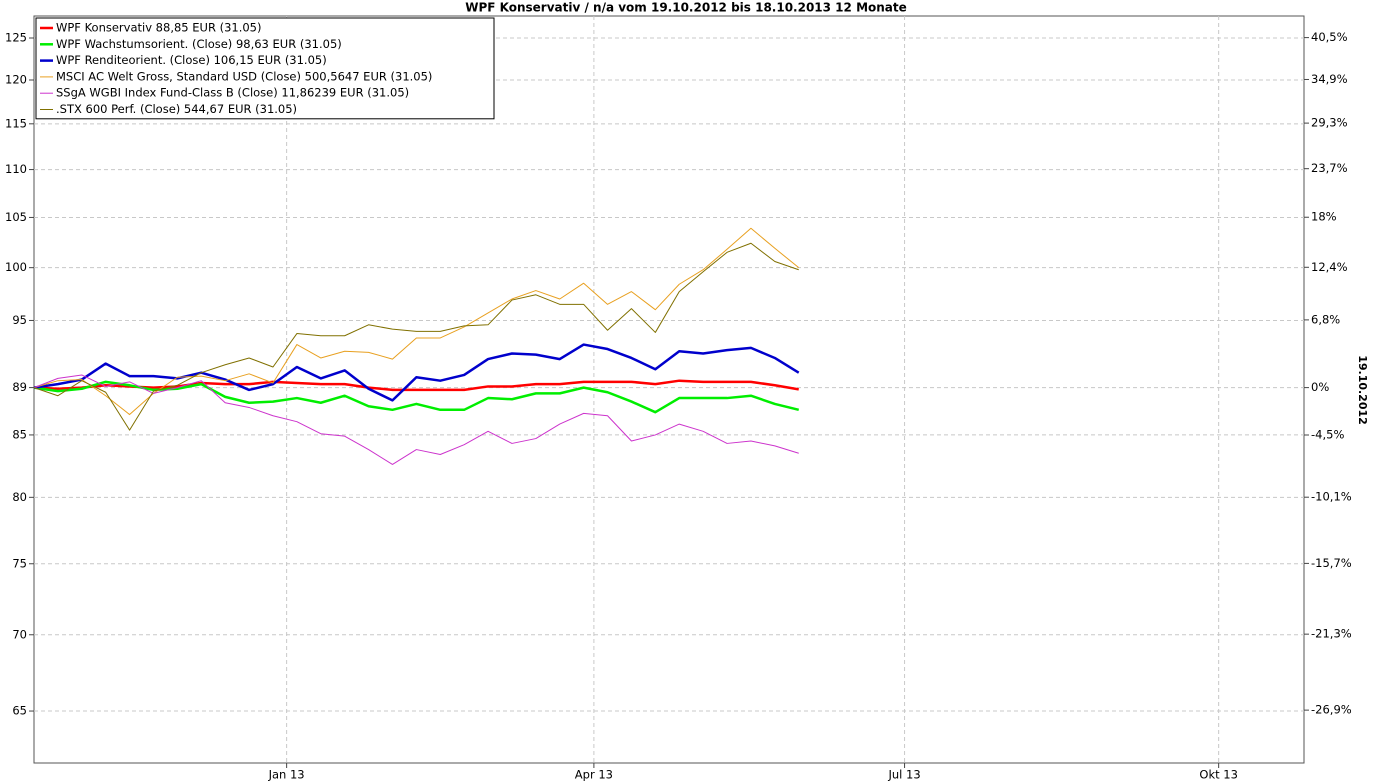 The height and width of the screenshot is (781, 1373). I want to click on y2-axis-label: 19.10.2012, so click(1362, 390).